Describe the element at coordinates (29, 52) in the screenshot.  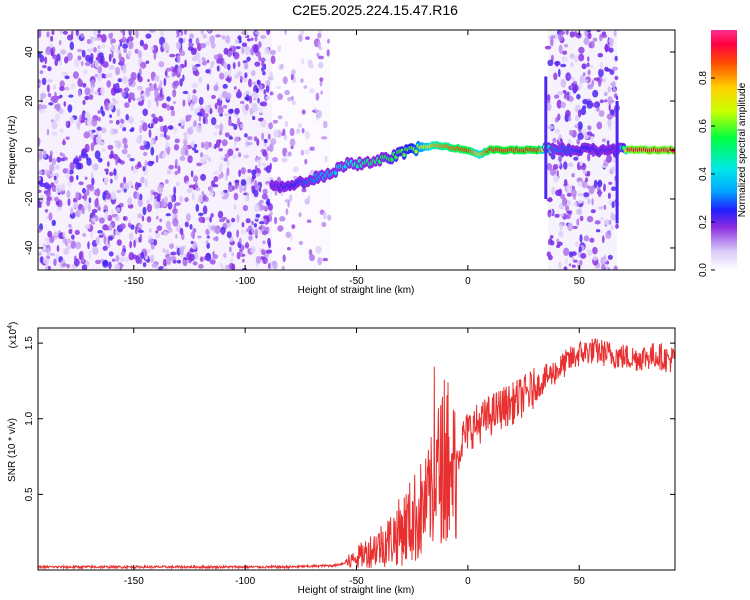
I see `y-tick-label: 40` at that location.